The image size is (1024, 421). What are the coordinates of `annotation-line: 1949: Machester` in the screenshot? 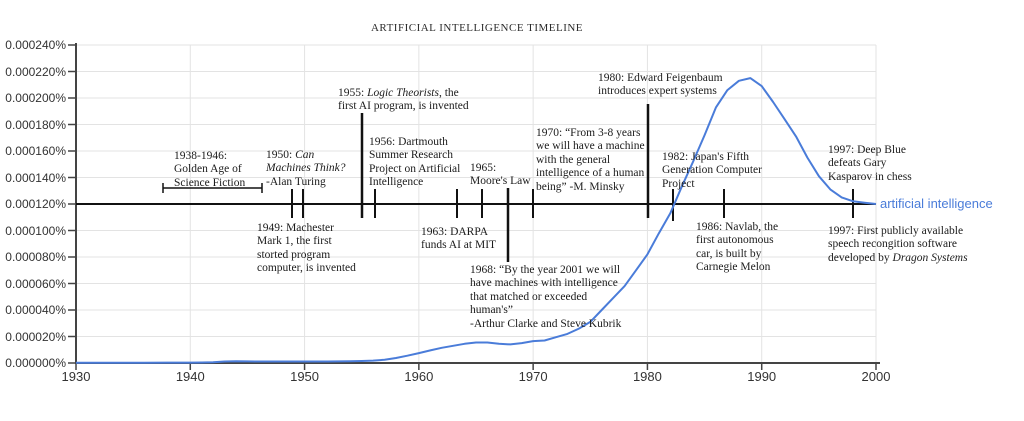 It's located at (295, 228).